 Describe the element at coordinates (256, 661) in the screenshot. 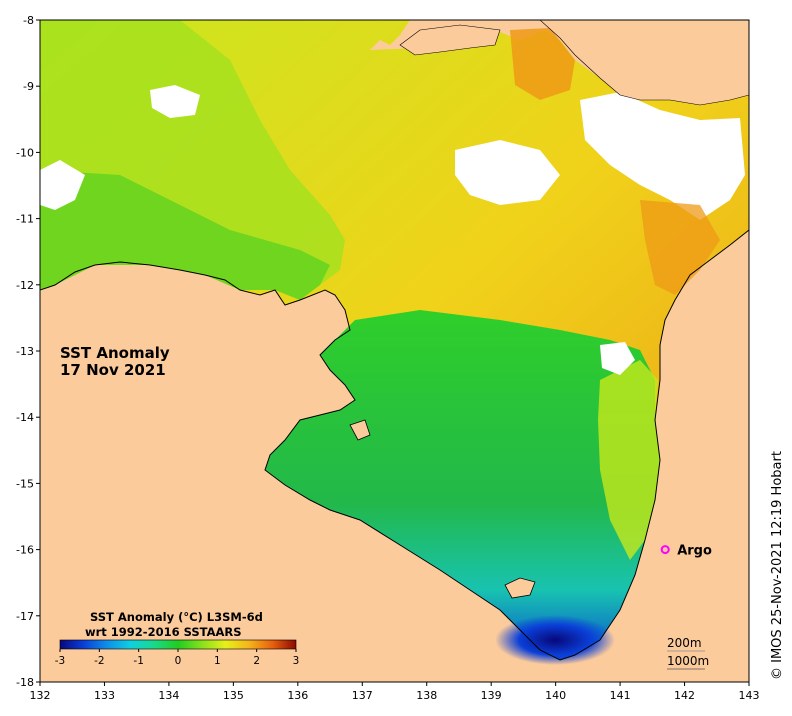

I see `colorbar-tick-label: 2` at that location.